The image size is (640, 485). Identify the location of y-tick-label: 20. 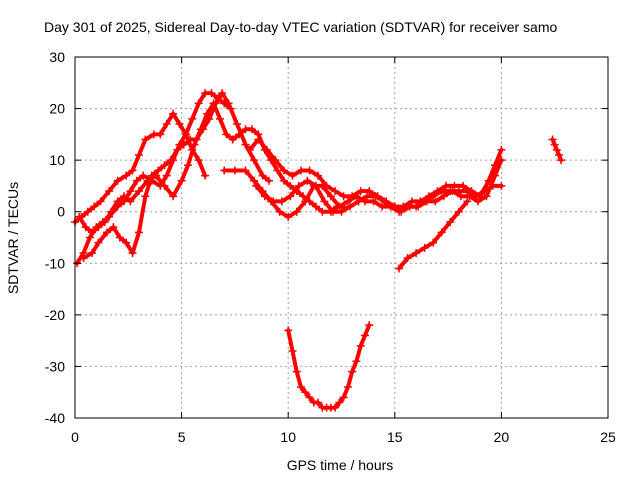
(57, 109).